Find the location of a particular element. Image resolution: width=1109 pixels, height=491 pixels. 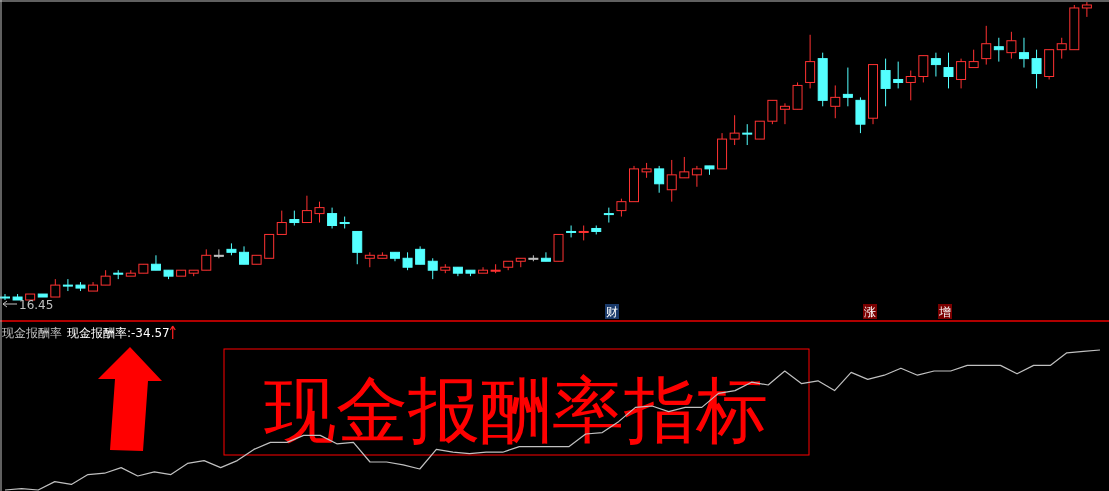

text: 涨 is located at coordinates (870, 312).